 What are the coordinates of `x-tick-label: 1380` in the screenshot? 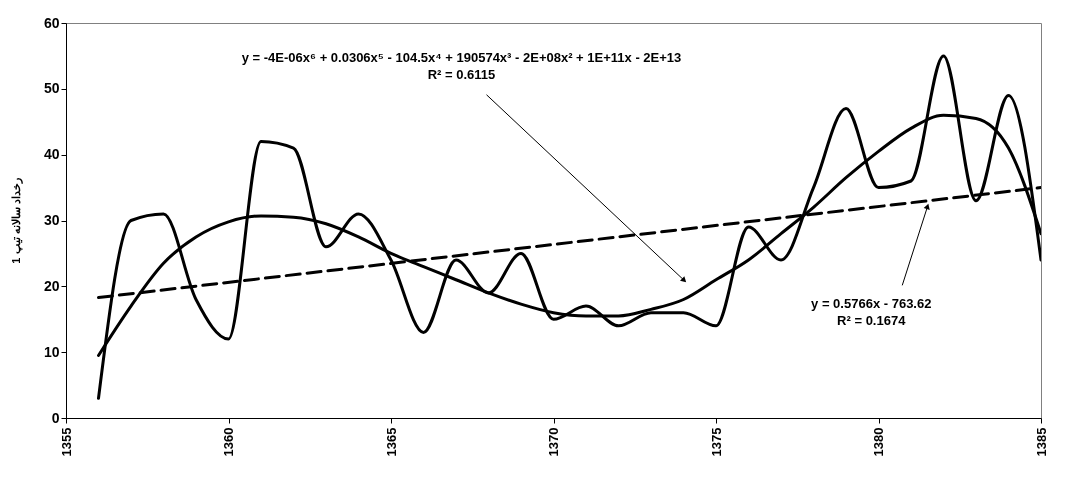 It's located at (878, 442).